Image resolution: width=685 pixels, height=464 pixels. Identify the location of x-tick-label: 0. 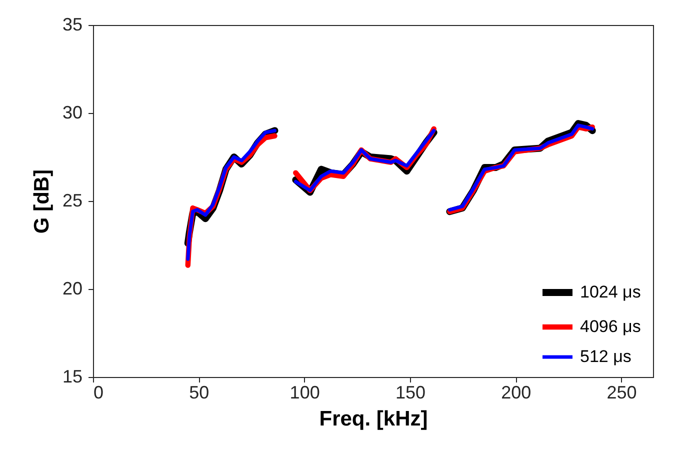
(99, 392).